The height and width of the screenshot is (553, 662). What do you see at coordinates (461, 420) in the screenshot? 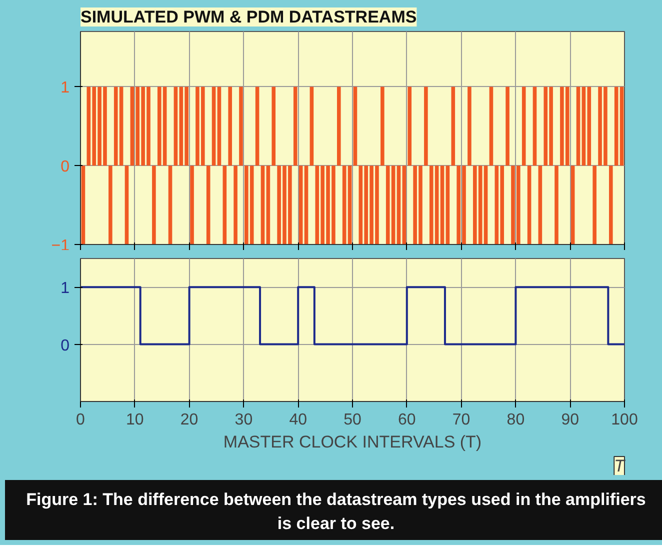
I see `x-tick-label: 70` at bounding box center [461, 420].